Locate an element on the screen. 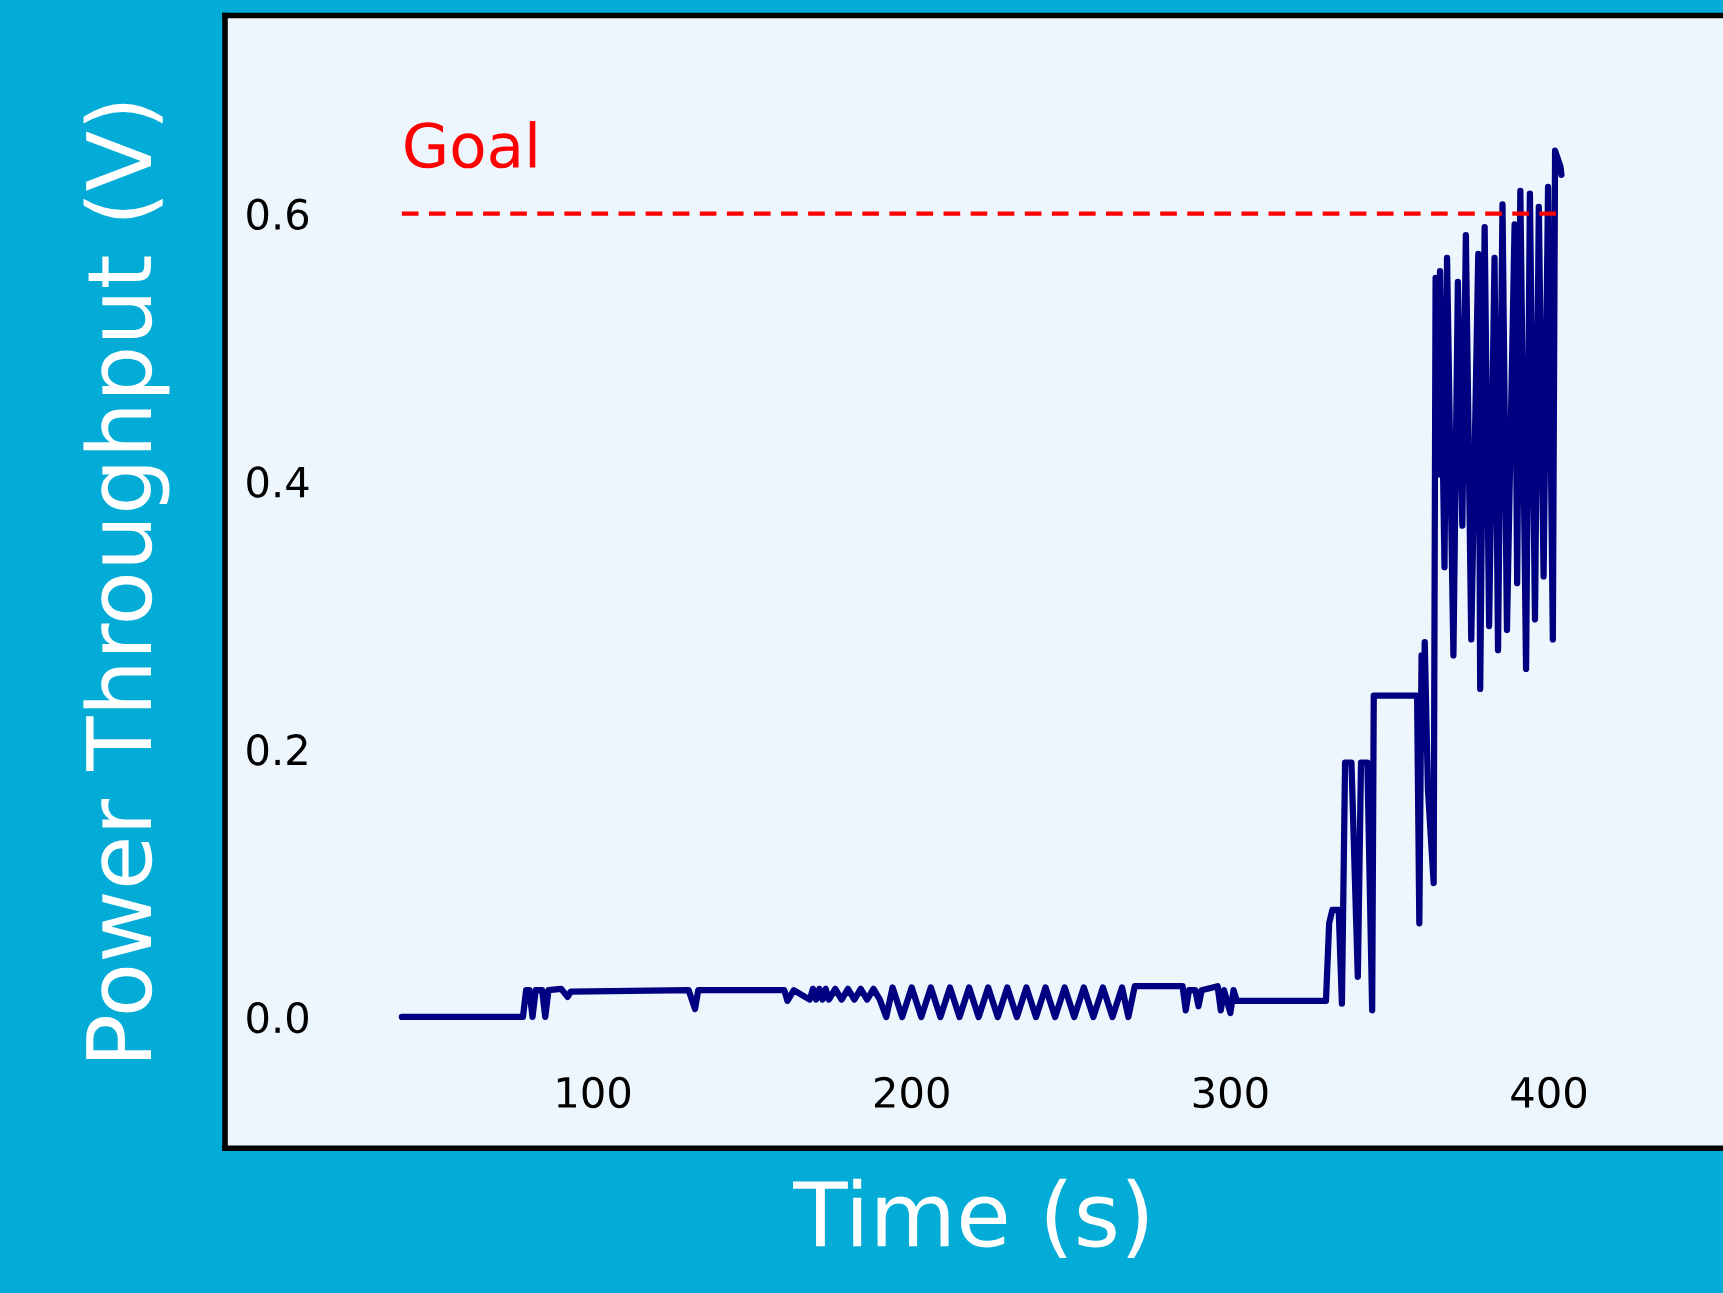  y-tick-label: 0.6 is located at coordinates (278, 214).